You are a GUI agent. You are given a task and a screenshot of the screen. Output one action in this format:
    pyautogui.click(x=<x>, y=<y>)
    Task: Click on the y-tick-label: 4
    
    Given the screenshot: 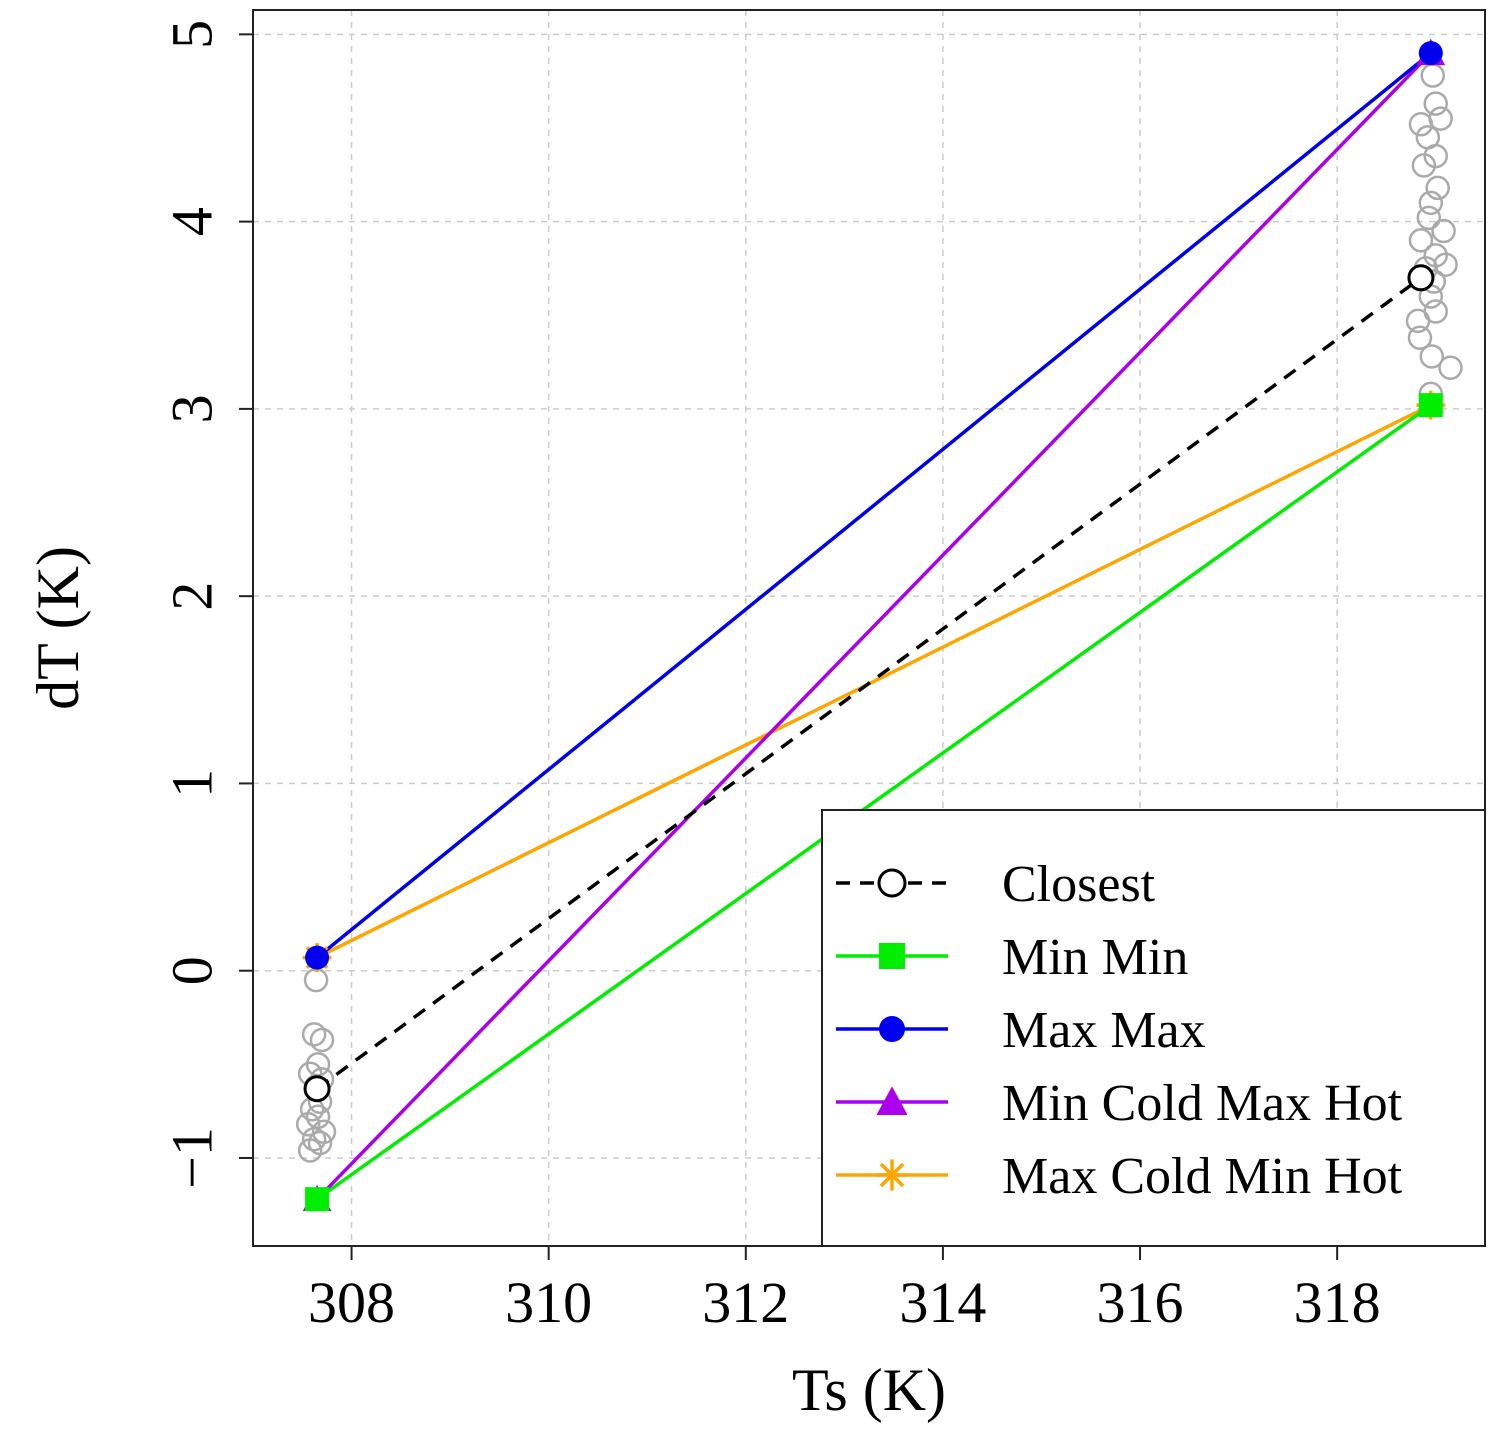 What is the action you would take?
    pyautogui.click(x=191, y=221)
    